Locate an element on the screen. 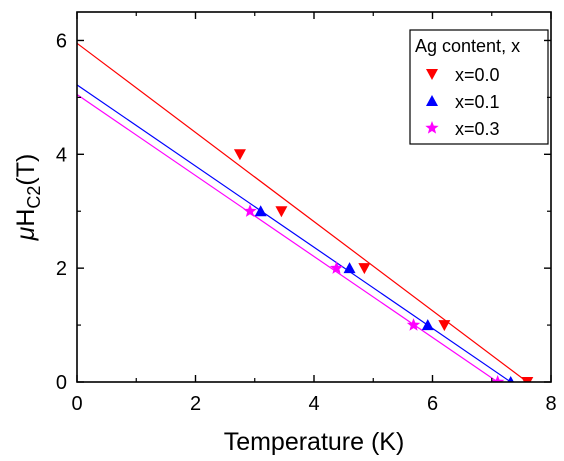  data-point-x=0.3-3 is located at coordinates (498, 378).